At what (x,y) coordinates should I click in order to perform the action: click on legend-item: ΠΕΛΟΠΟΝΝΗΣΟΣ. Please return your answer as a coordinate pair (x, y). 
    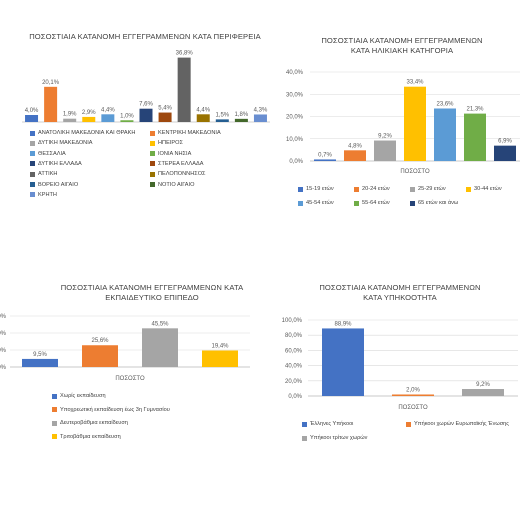
    Looking at the image, I should click on (178, 174).